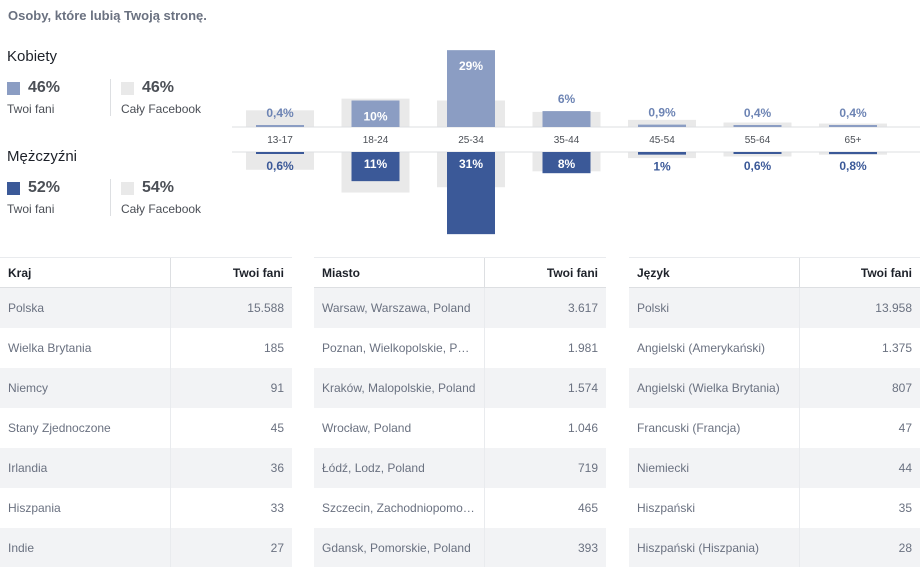 Image resolution: width=920 pixels, height=567 pixels. I want to click on label-men-55-64: 0,6%, so click(758, 166).